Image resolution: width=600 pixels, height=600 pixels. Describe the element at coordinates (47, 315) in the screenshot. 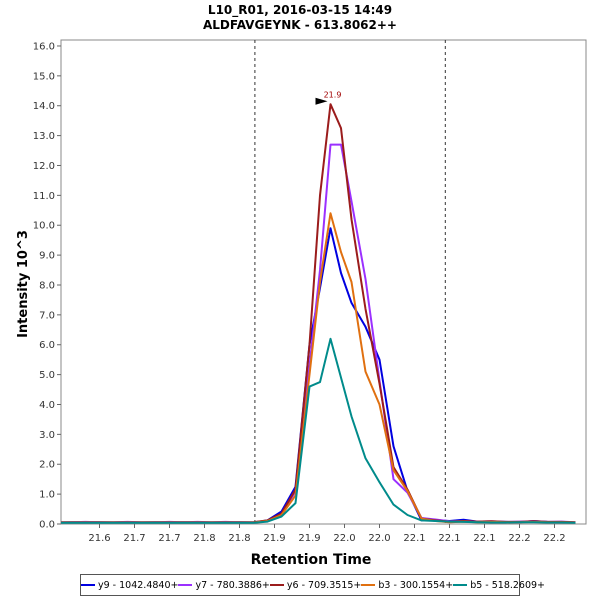

I see `y-tick-label: 7.0` at that location.